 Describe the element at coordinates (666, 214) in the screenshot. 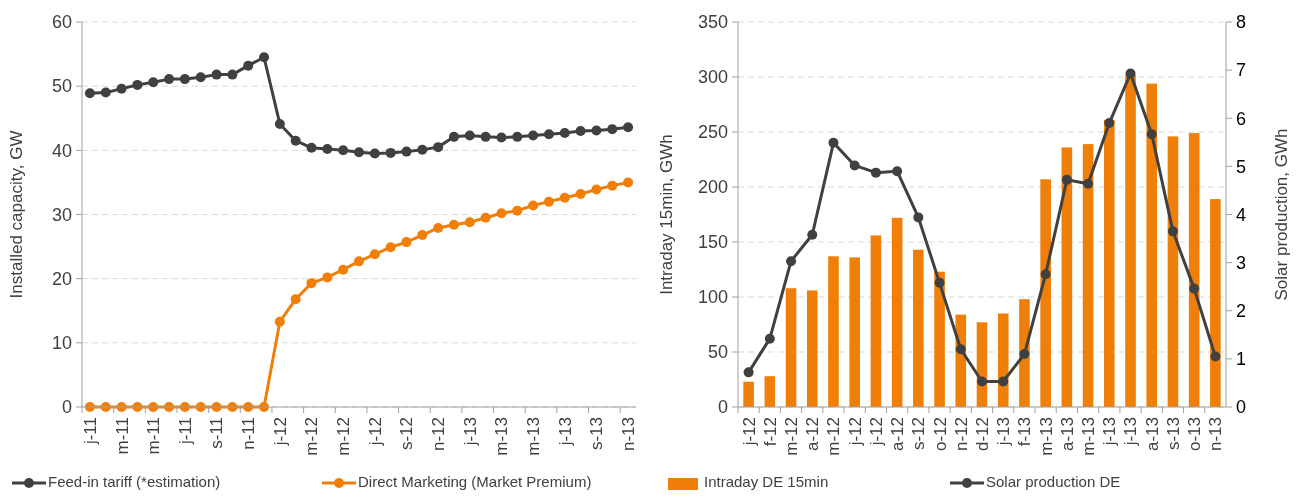

I see `y-axis-title: Intraday 15min, GWh` at that location.